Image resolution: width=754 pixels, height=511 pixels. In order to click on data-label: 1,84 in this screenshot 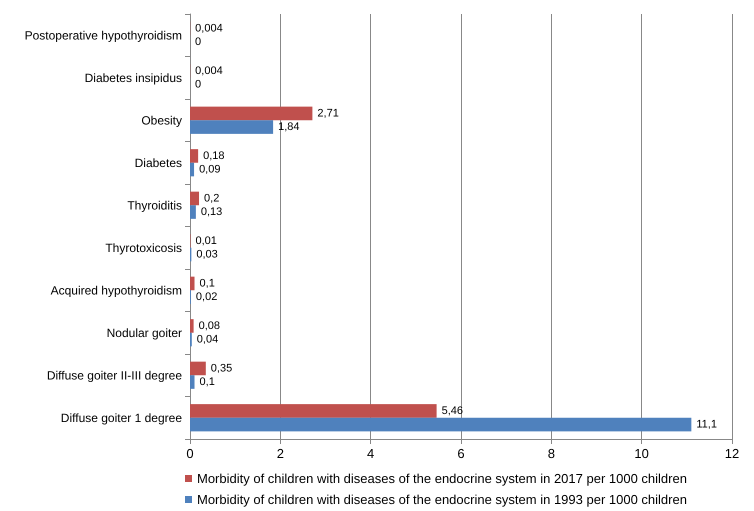, I will do `click(289, 127)`.